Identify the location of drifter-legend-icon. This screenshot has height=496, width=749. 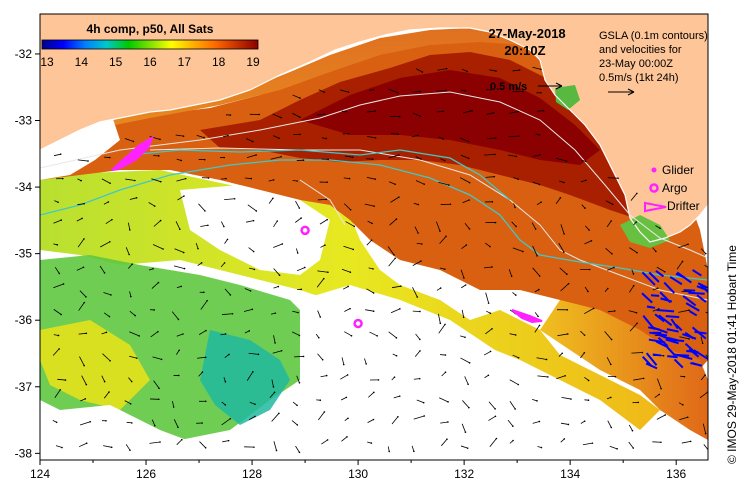
(655, 207).